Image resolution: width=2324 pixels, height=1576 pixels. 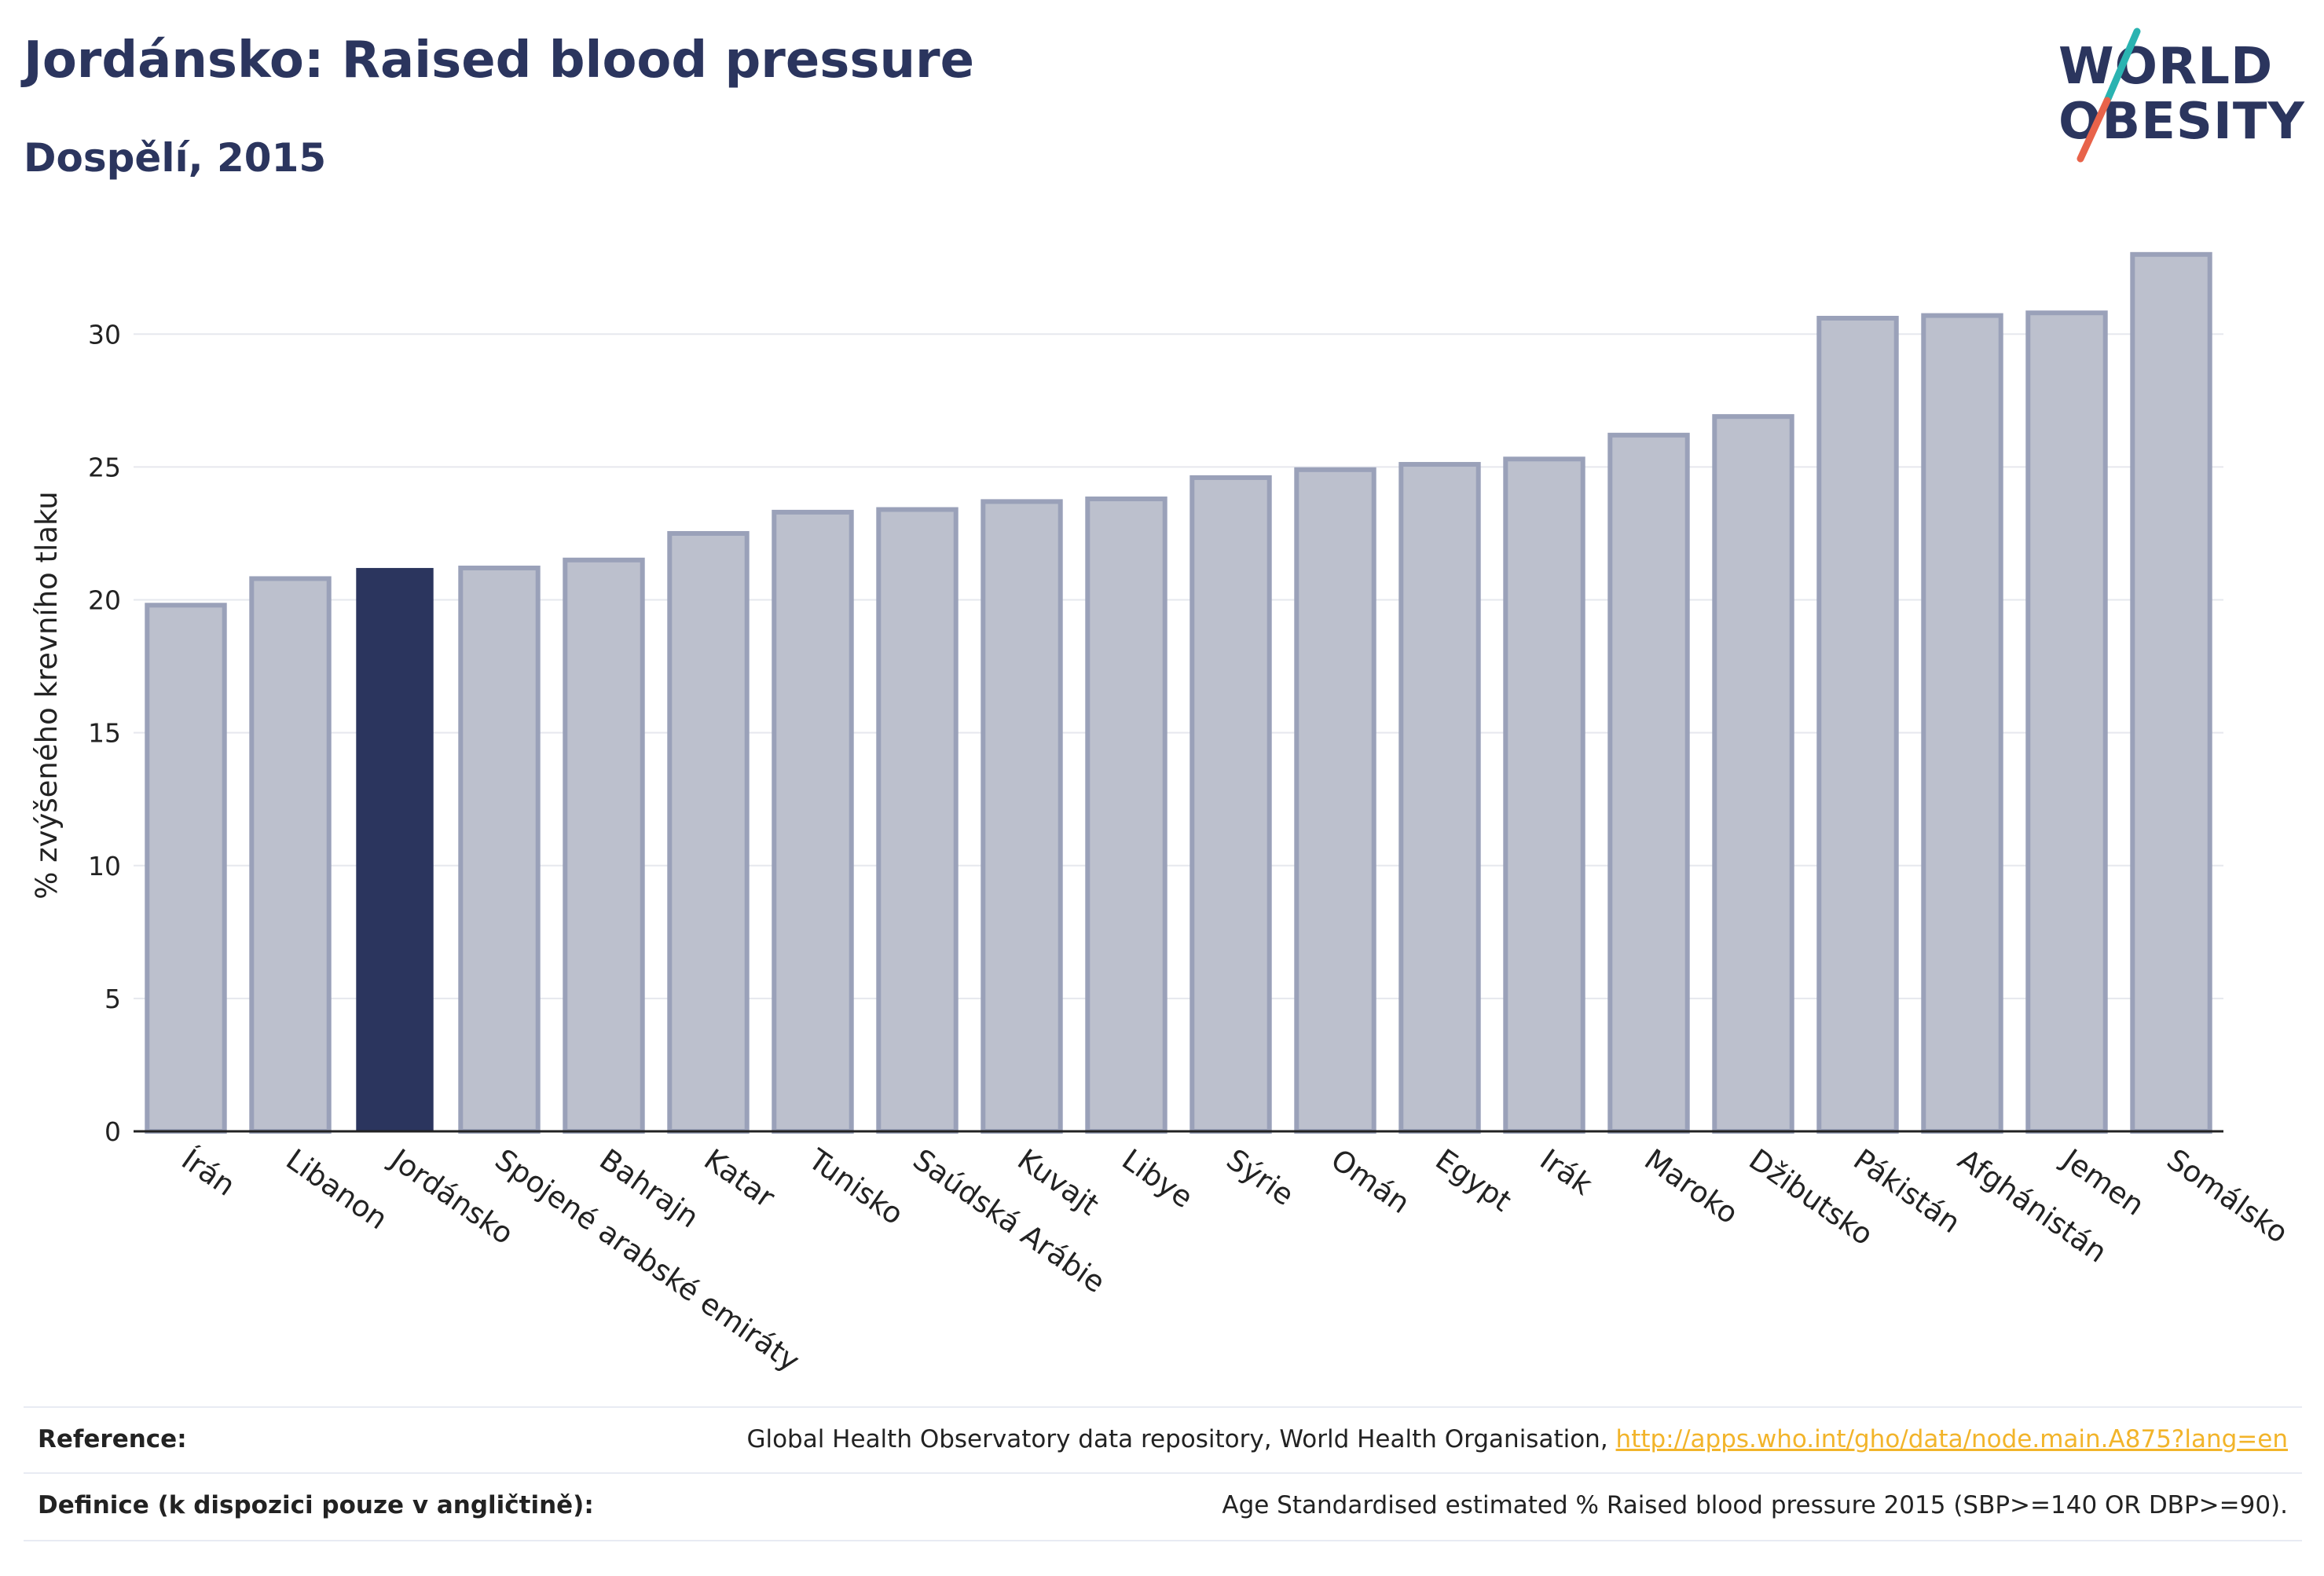 What do you see at coordinates (104, 467) in the screenshot?
I see `y-tick-label: 25` at bounding box center [104, 467].